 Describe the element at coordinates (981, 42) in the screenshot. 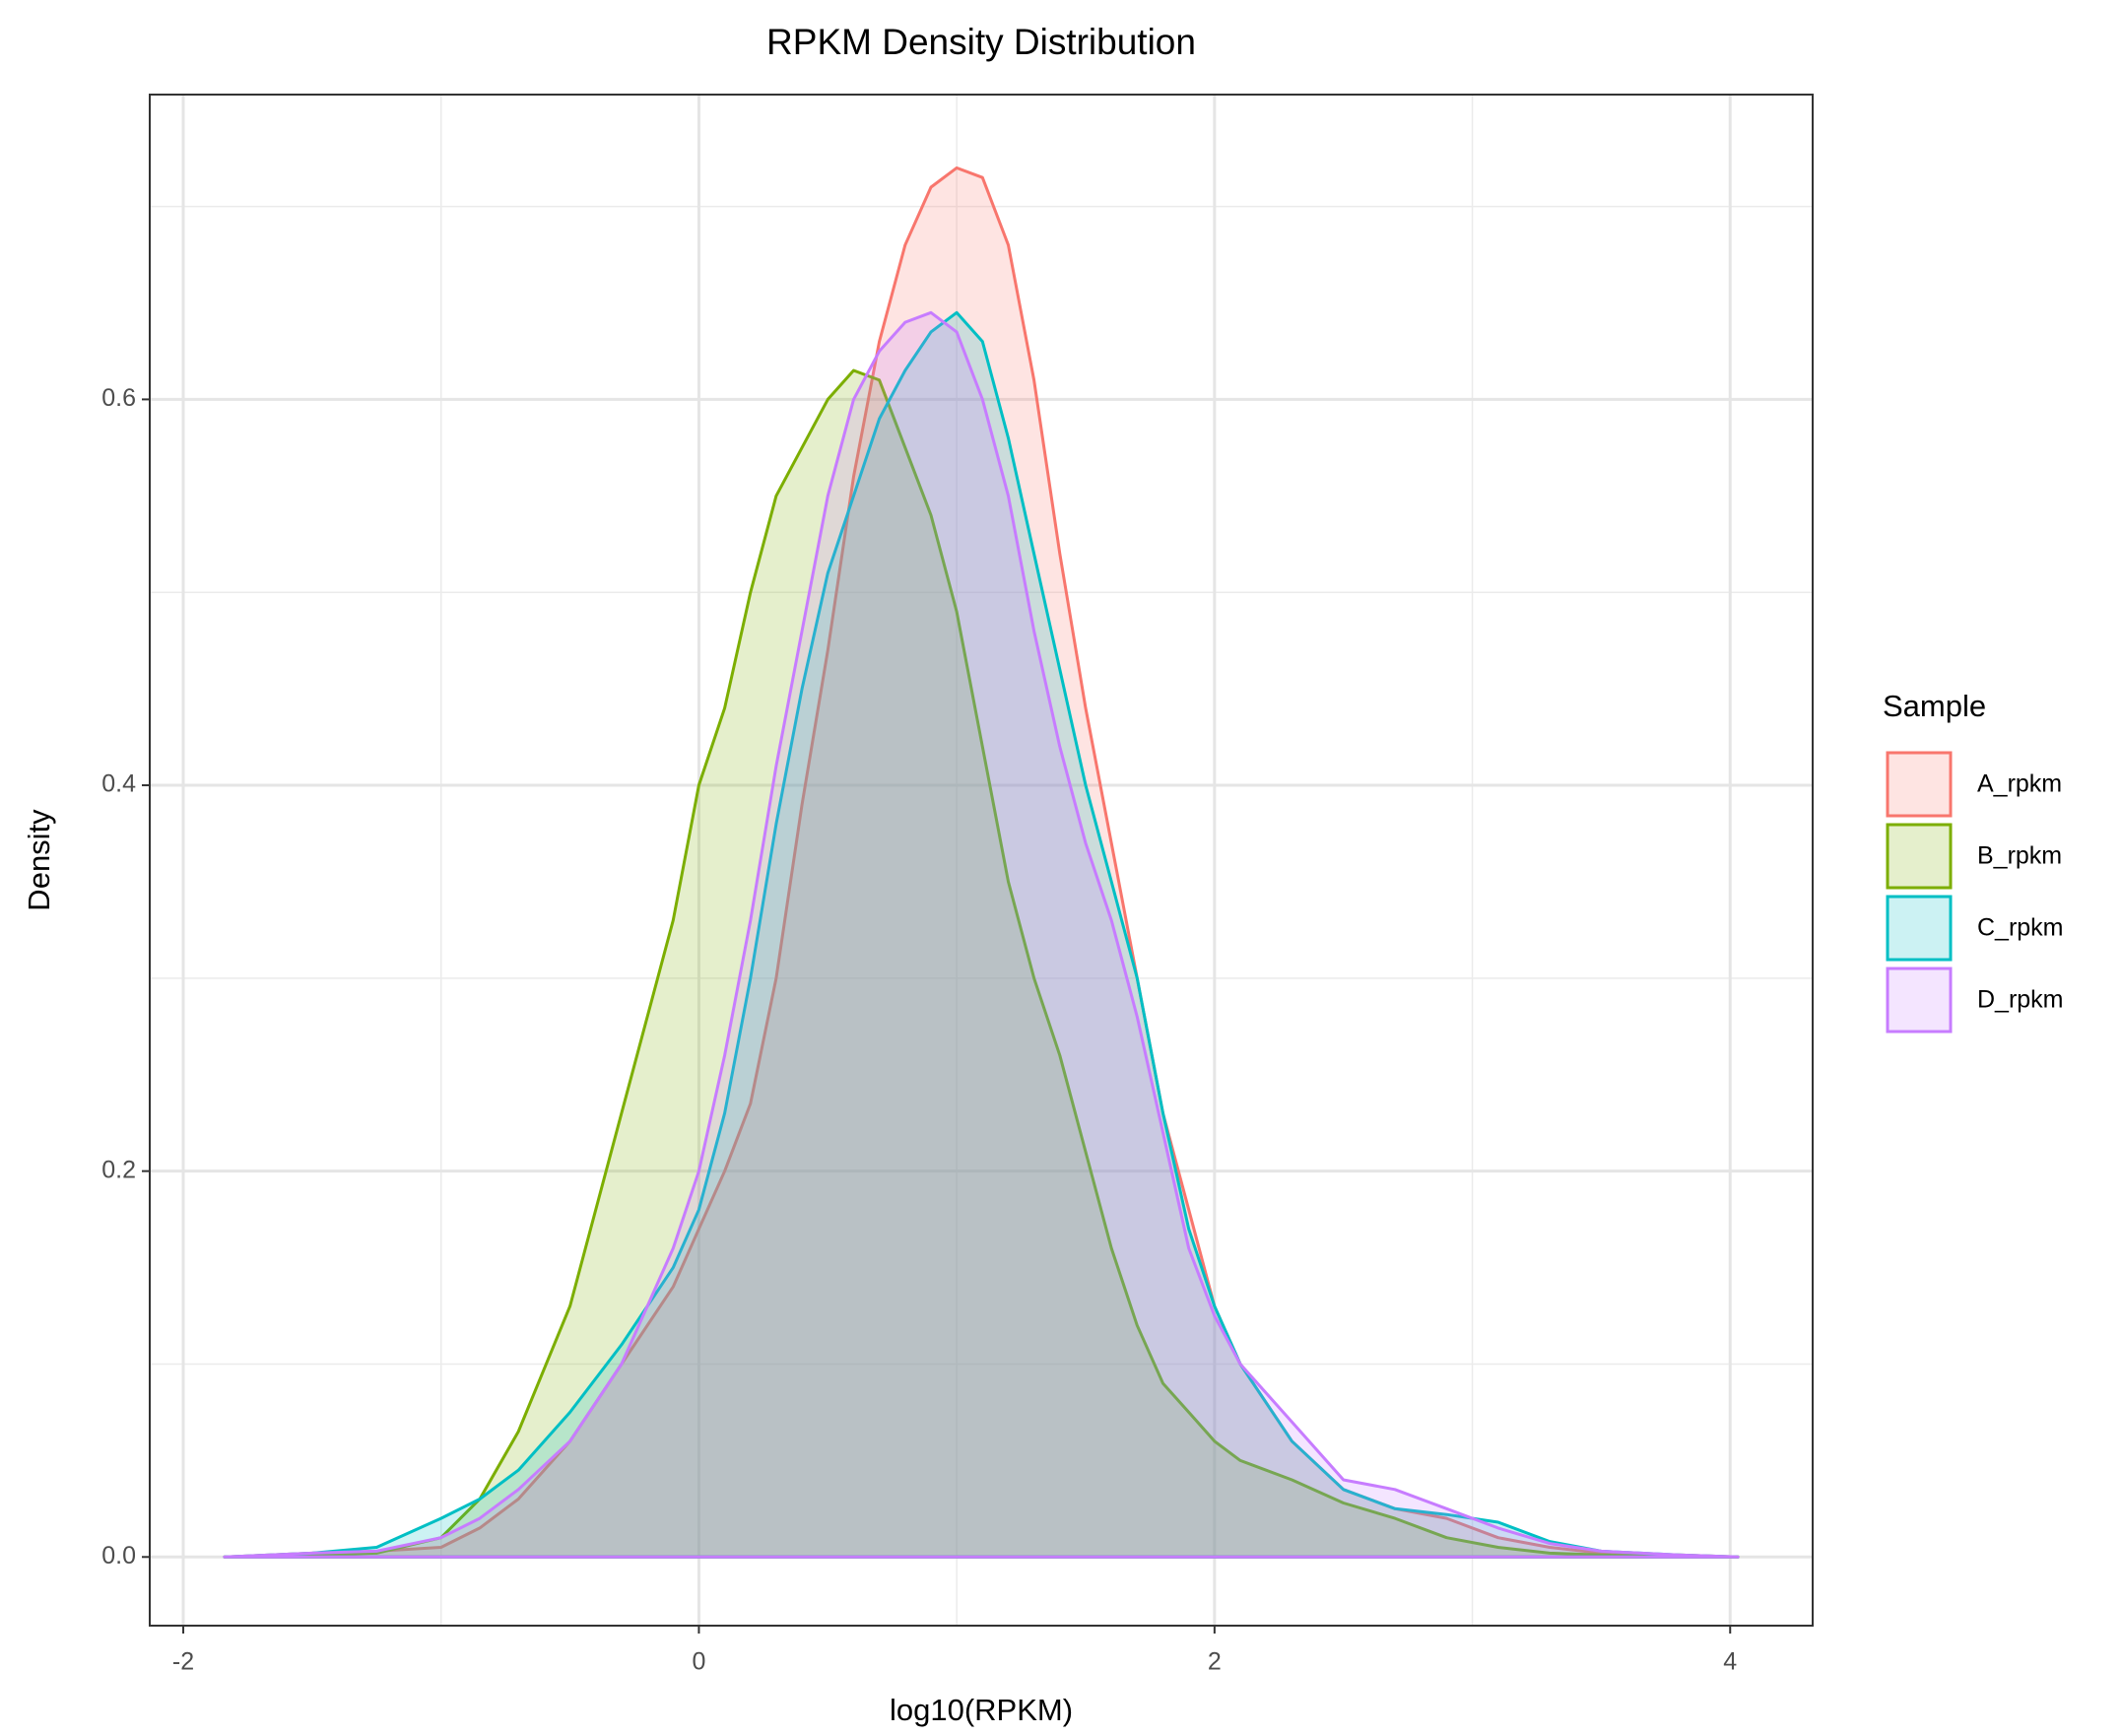

I see `chart-title: RPKM Density Distribution` at that location.